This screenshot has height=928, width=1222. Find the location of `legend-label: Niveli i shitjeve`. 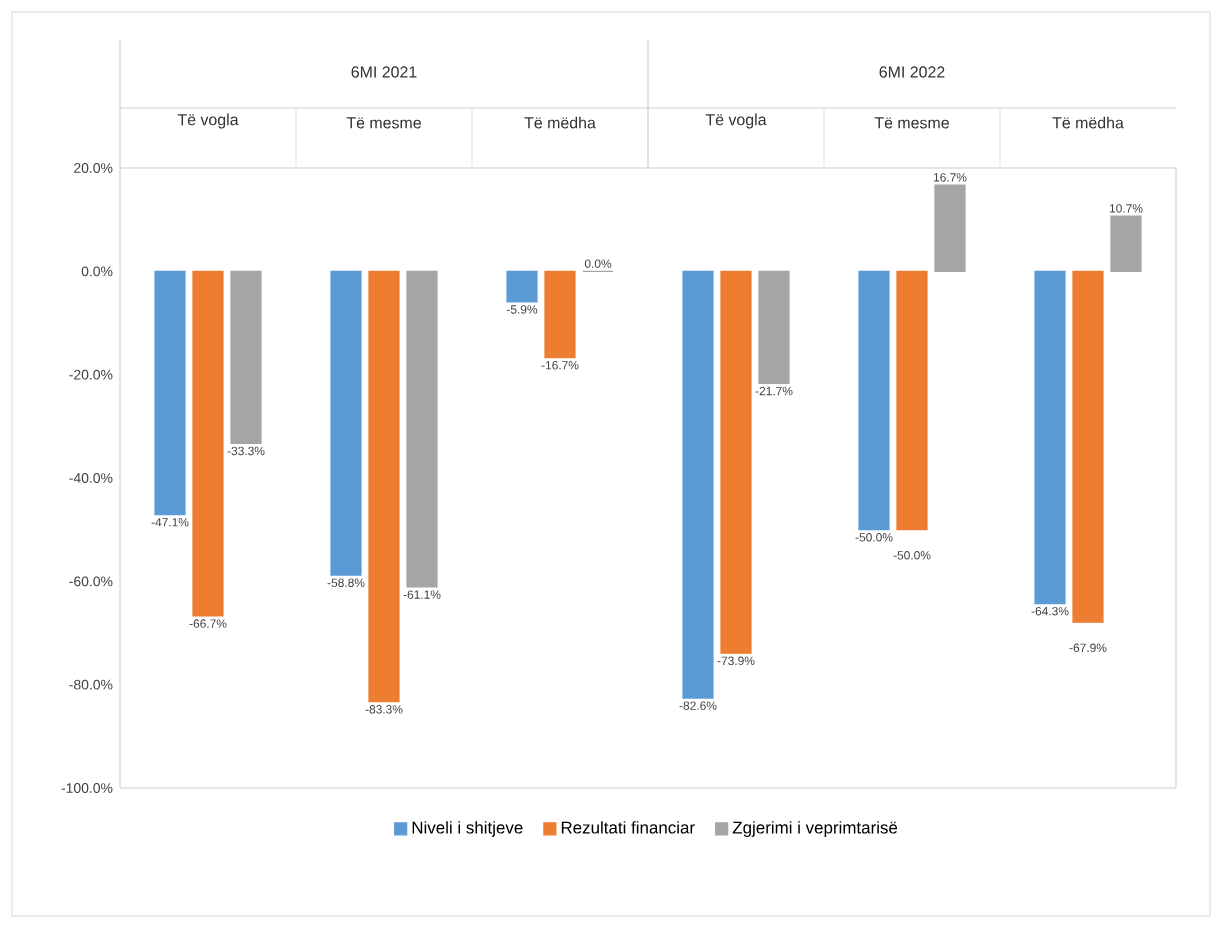

legend-label: Niveli i shitjeve is located at coordinates (467, 829).